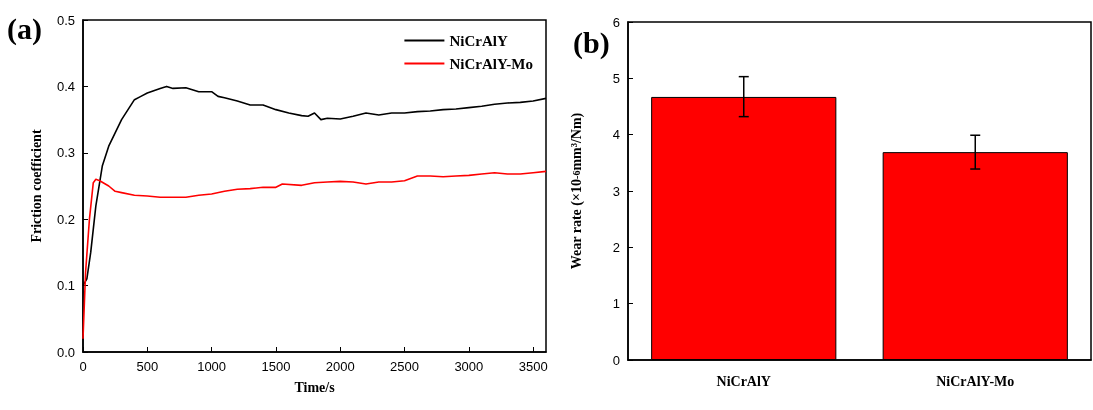  Describe the element at coordinates (478, 40) in the screenshot. I see `legend-label: NiCrAlY` at that location.